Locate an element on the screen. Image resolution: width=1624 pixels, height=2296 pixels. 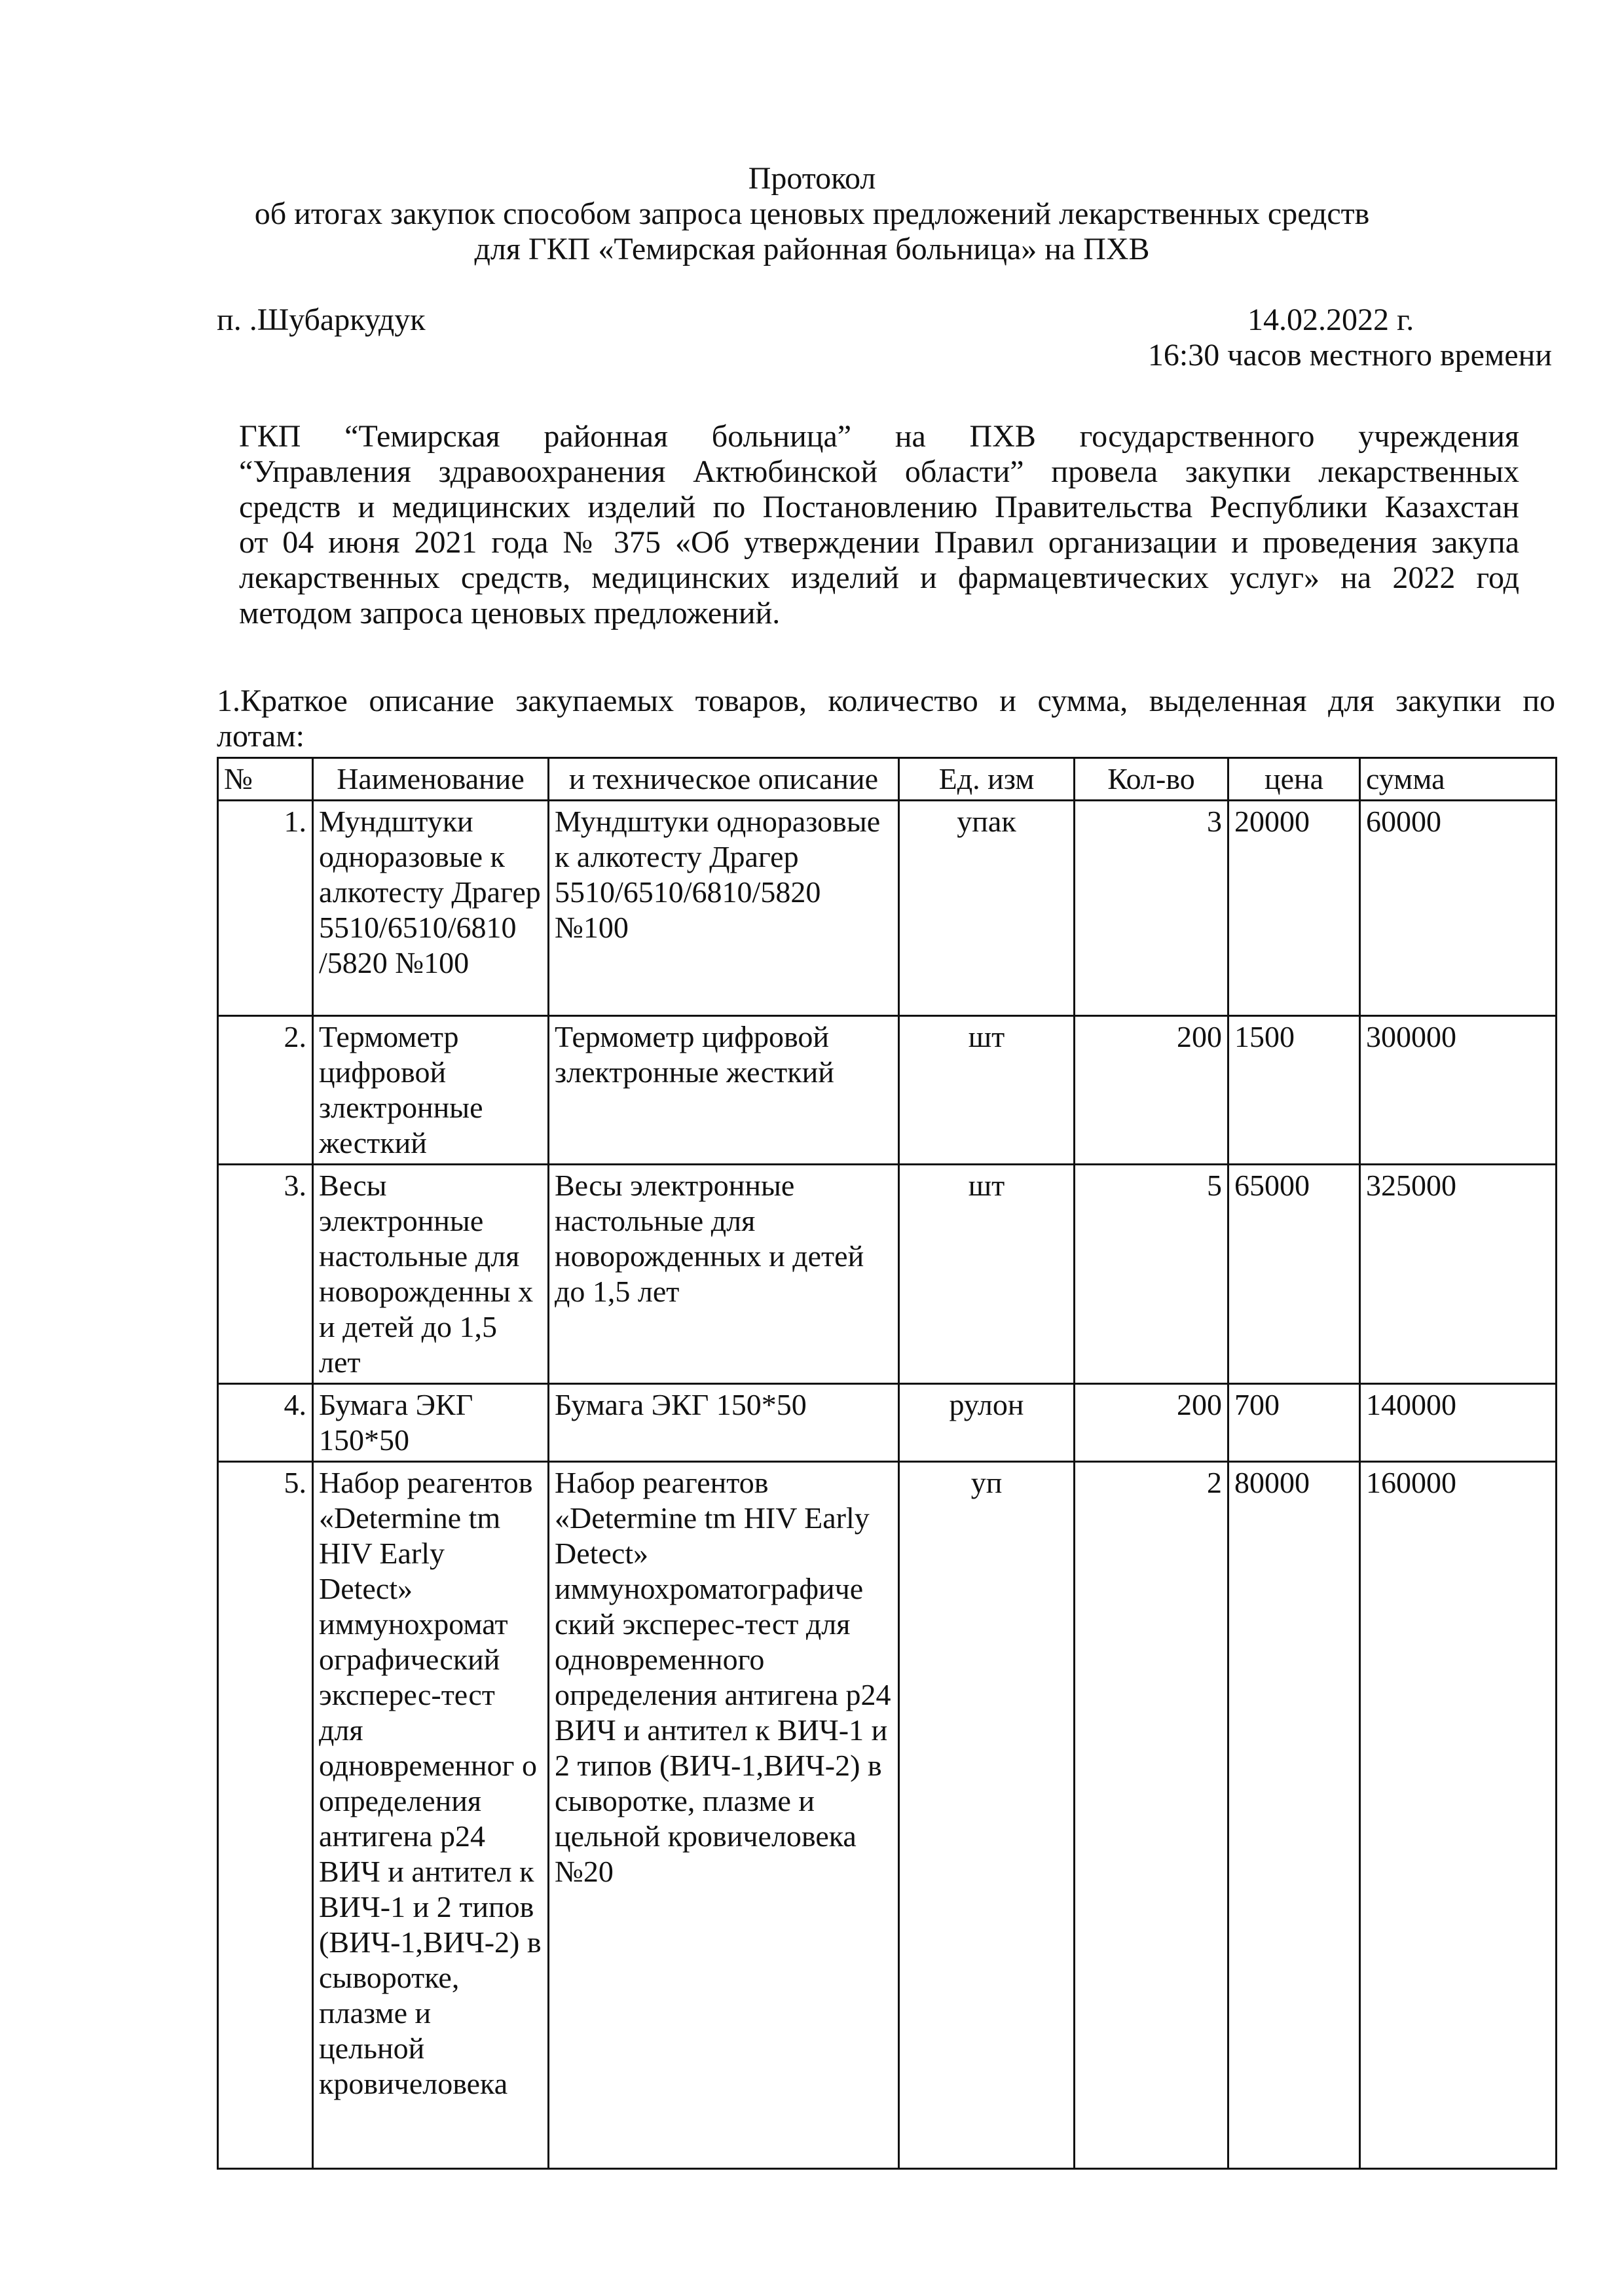
item-name: Термометр цифровой злектронные жесткий is located at coordinates (430, 1090).